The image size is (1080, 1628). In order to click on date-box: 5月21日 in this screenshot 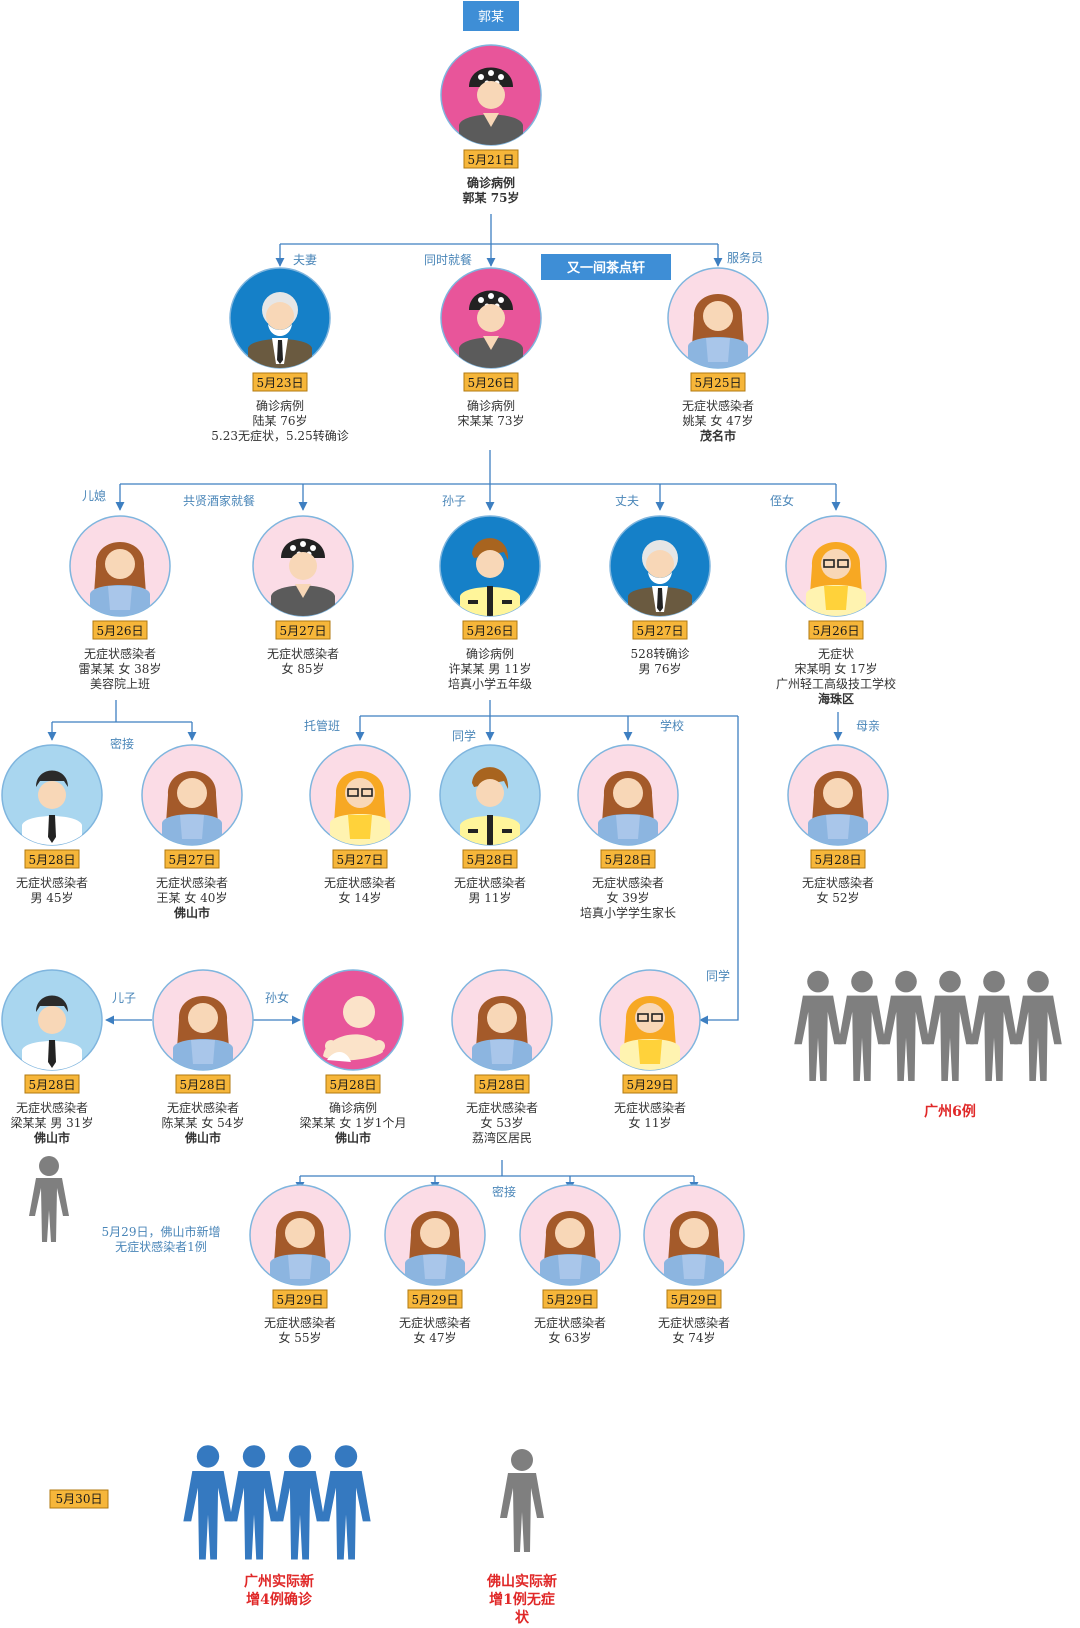, I will do `click(491, 159)`.